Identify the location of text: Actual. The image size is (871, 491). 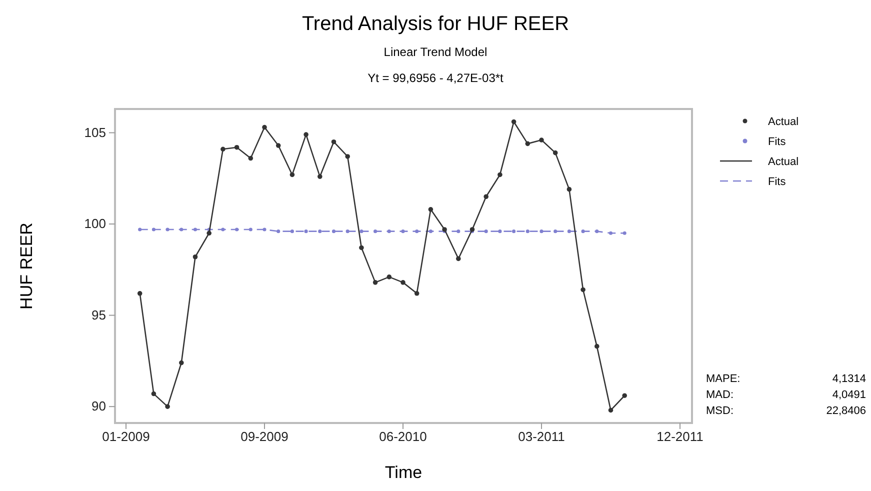
(783, 162).